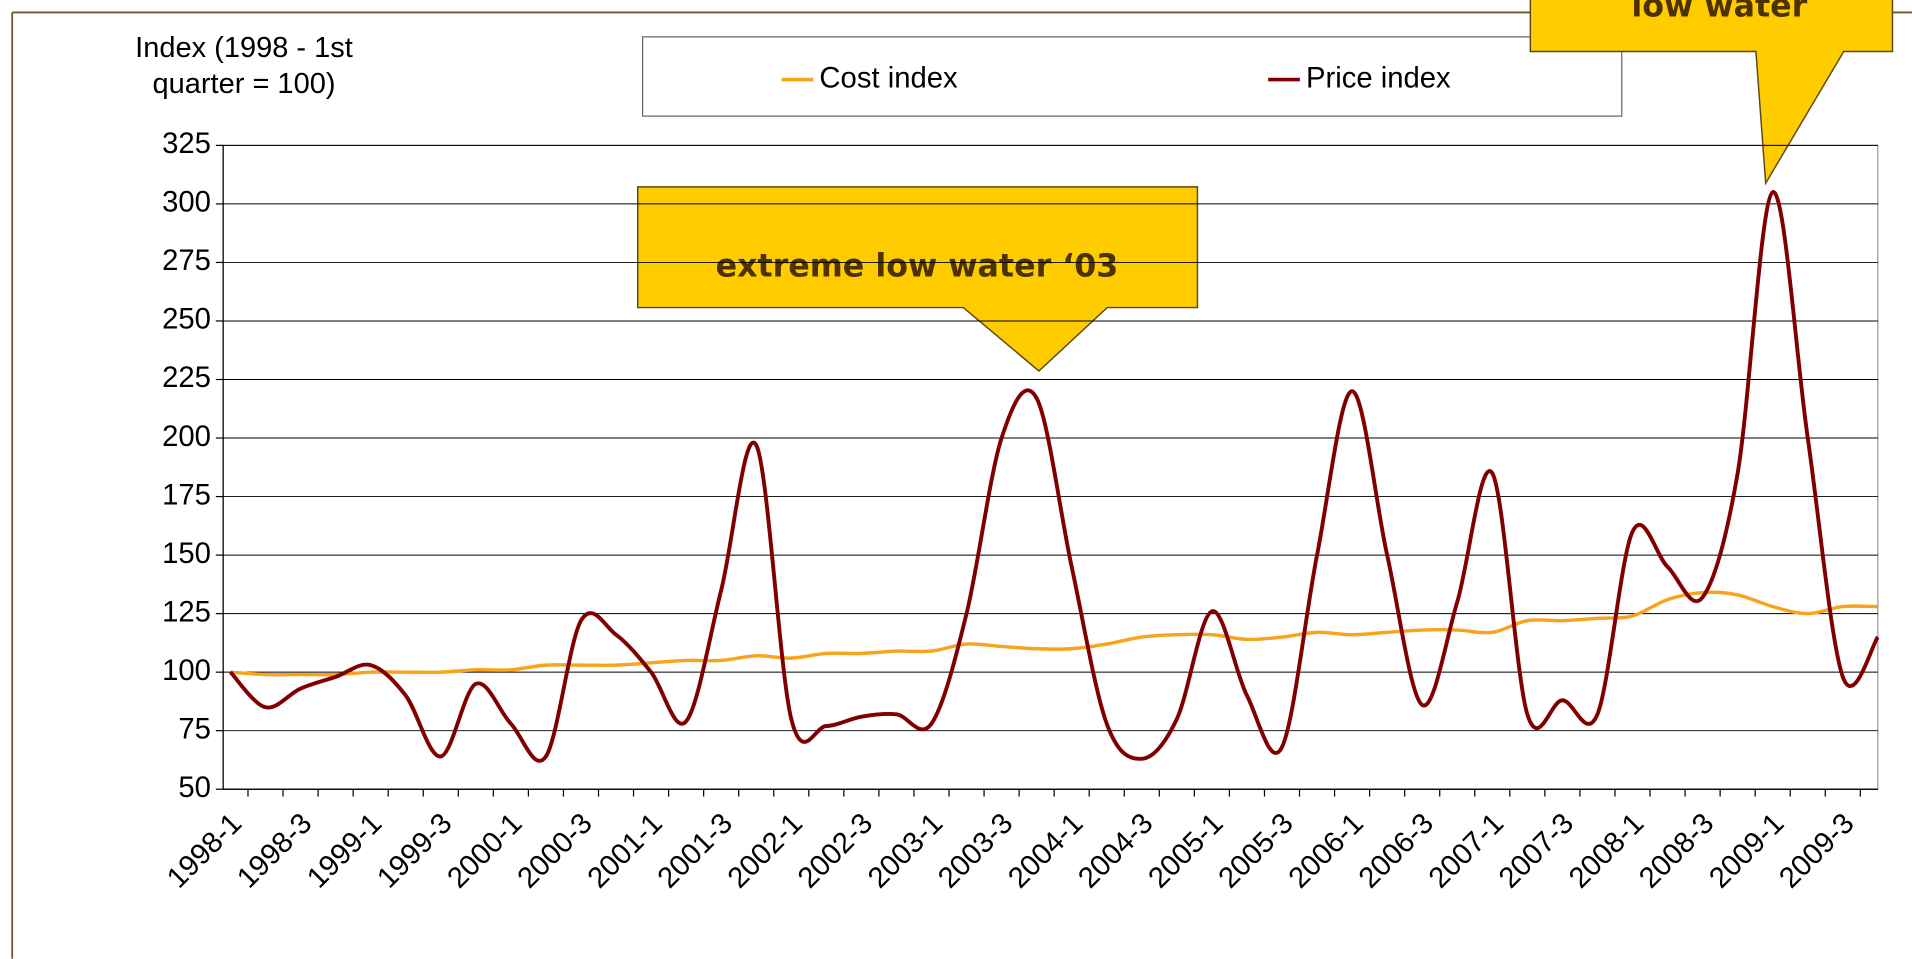 This screenshot has width=1912, height=959. Describe the element at coordinates (186, 261) in the screenshot. I see `y-tick-label: 275` at that location.